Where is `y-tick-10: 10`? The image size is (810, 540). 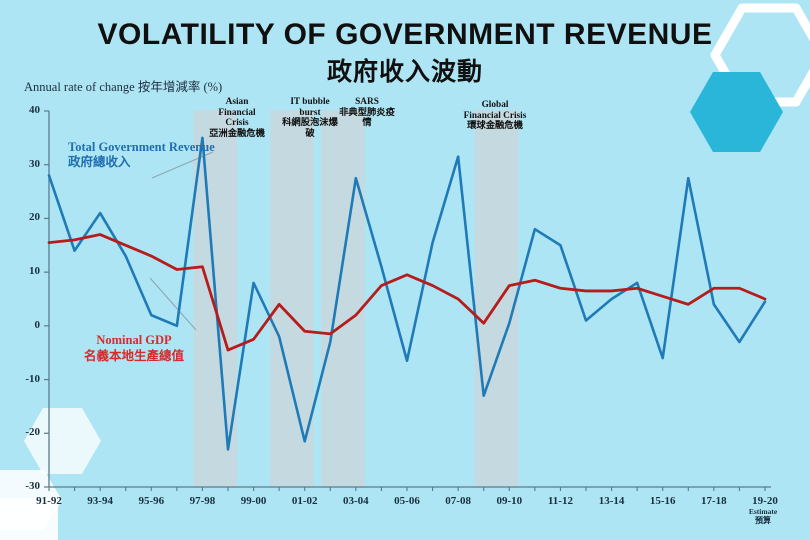 y-tick-10: 10 is located at coordinates (34, 271).